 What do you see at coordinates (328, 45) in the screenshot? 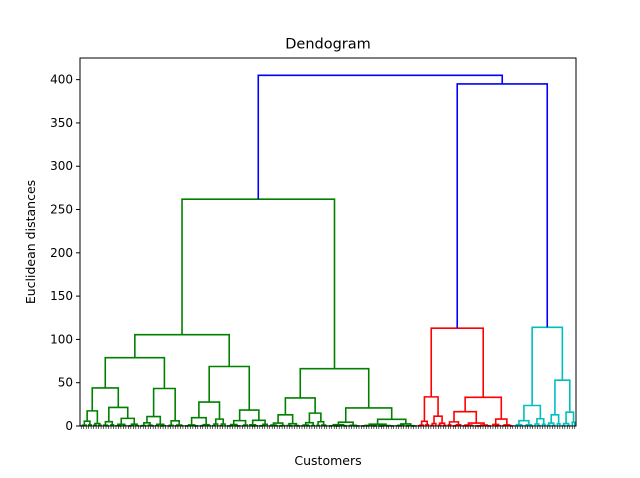
I see `chart-title: Dendogram` at bounding box center [328, 45].